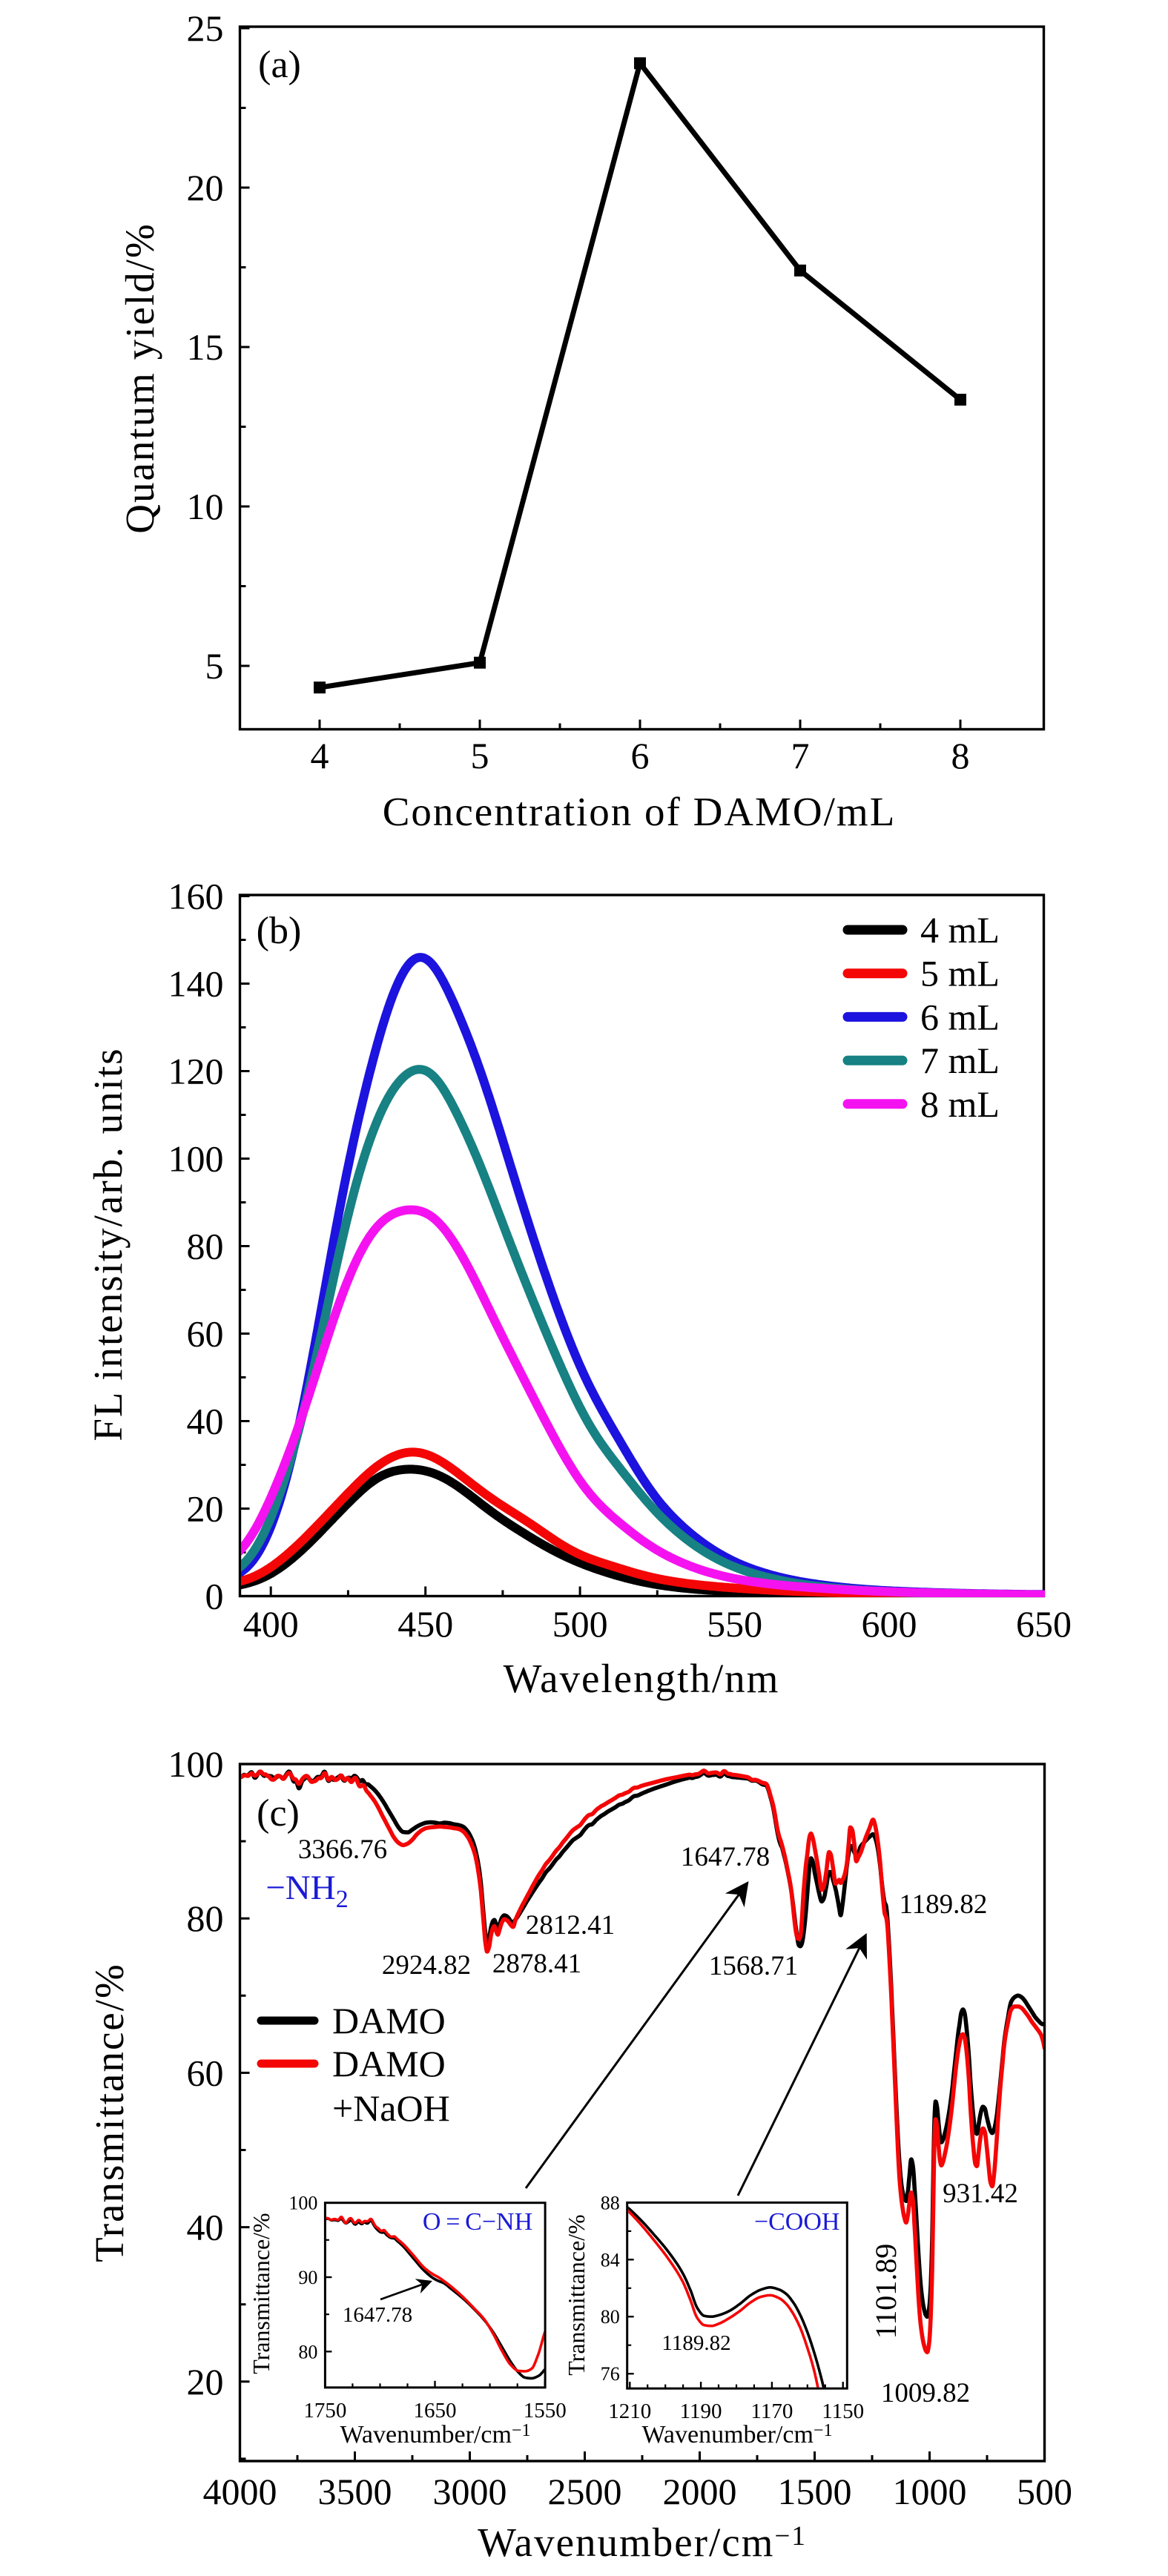  Describe the element at coordinates (477, 2222) in the screenshot. I see `svg-text: O = C−NH` at that location.